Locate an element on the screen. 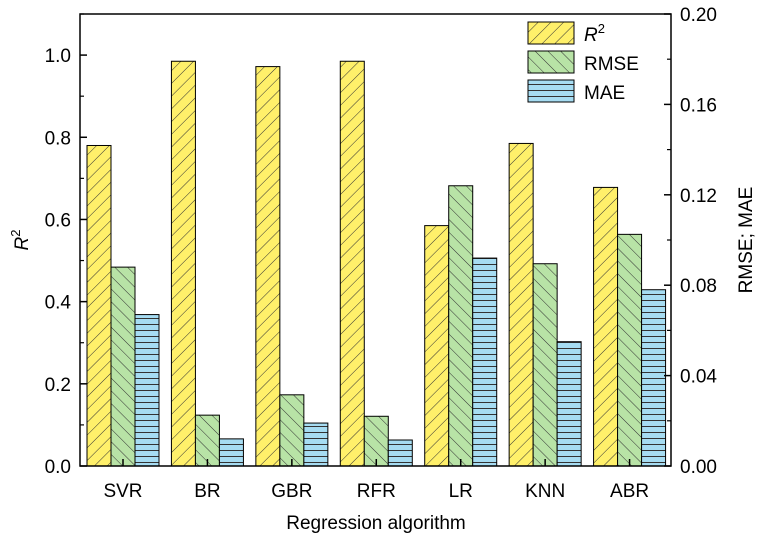  bar-mae-gbr is located at coordinates (316, 444).